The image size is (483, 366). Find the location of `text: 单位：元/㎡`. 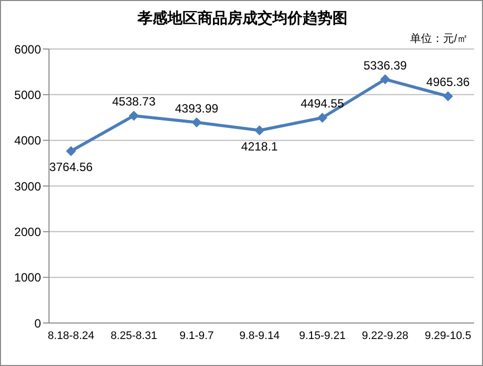

text: 单位：元/㎡ is located at coordinates (439, 39).